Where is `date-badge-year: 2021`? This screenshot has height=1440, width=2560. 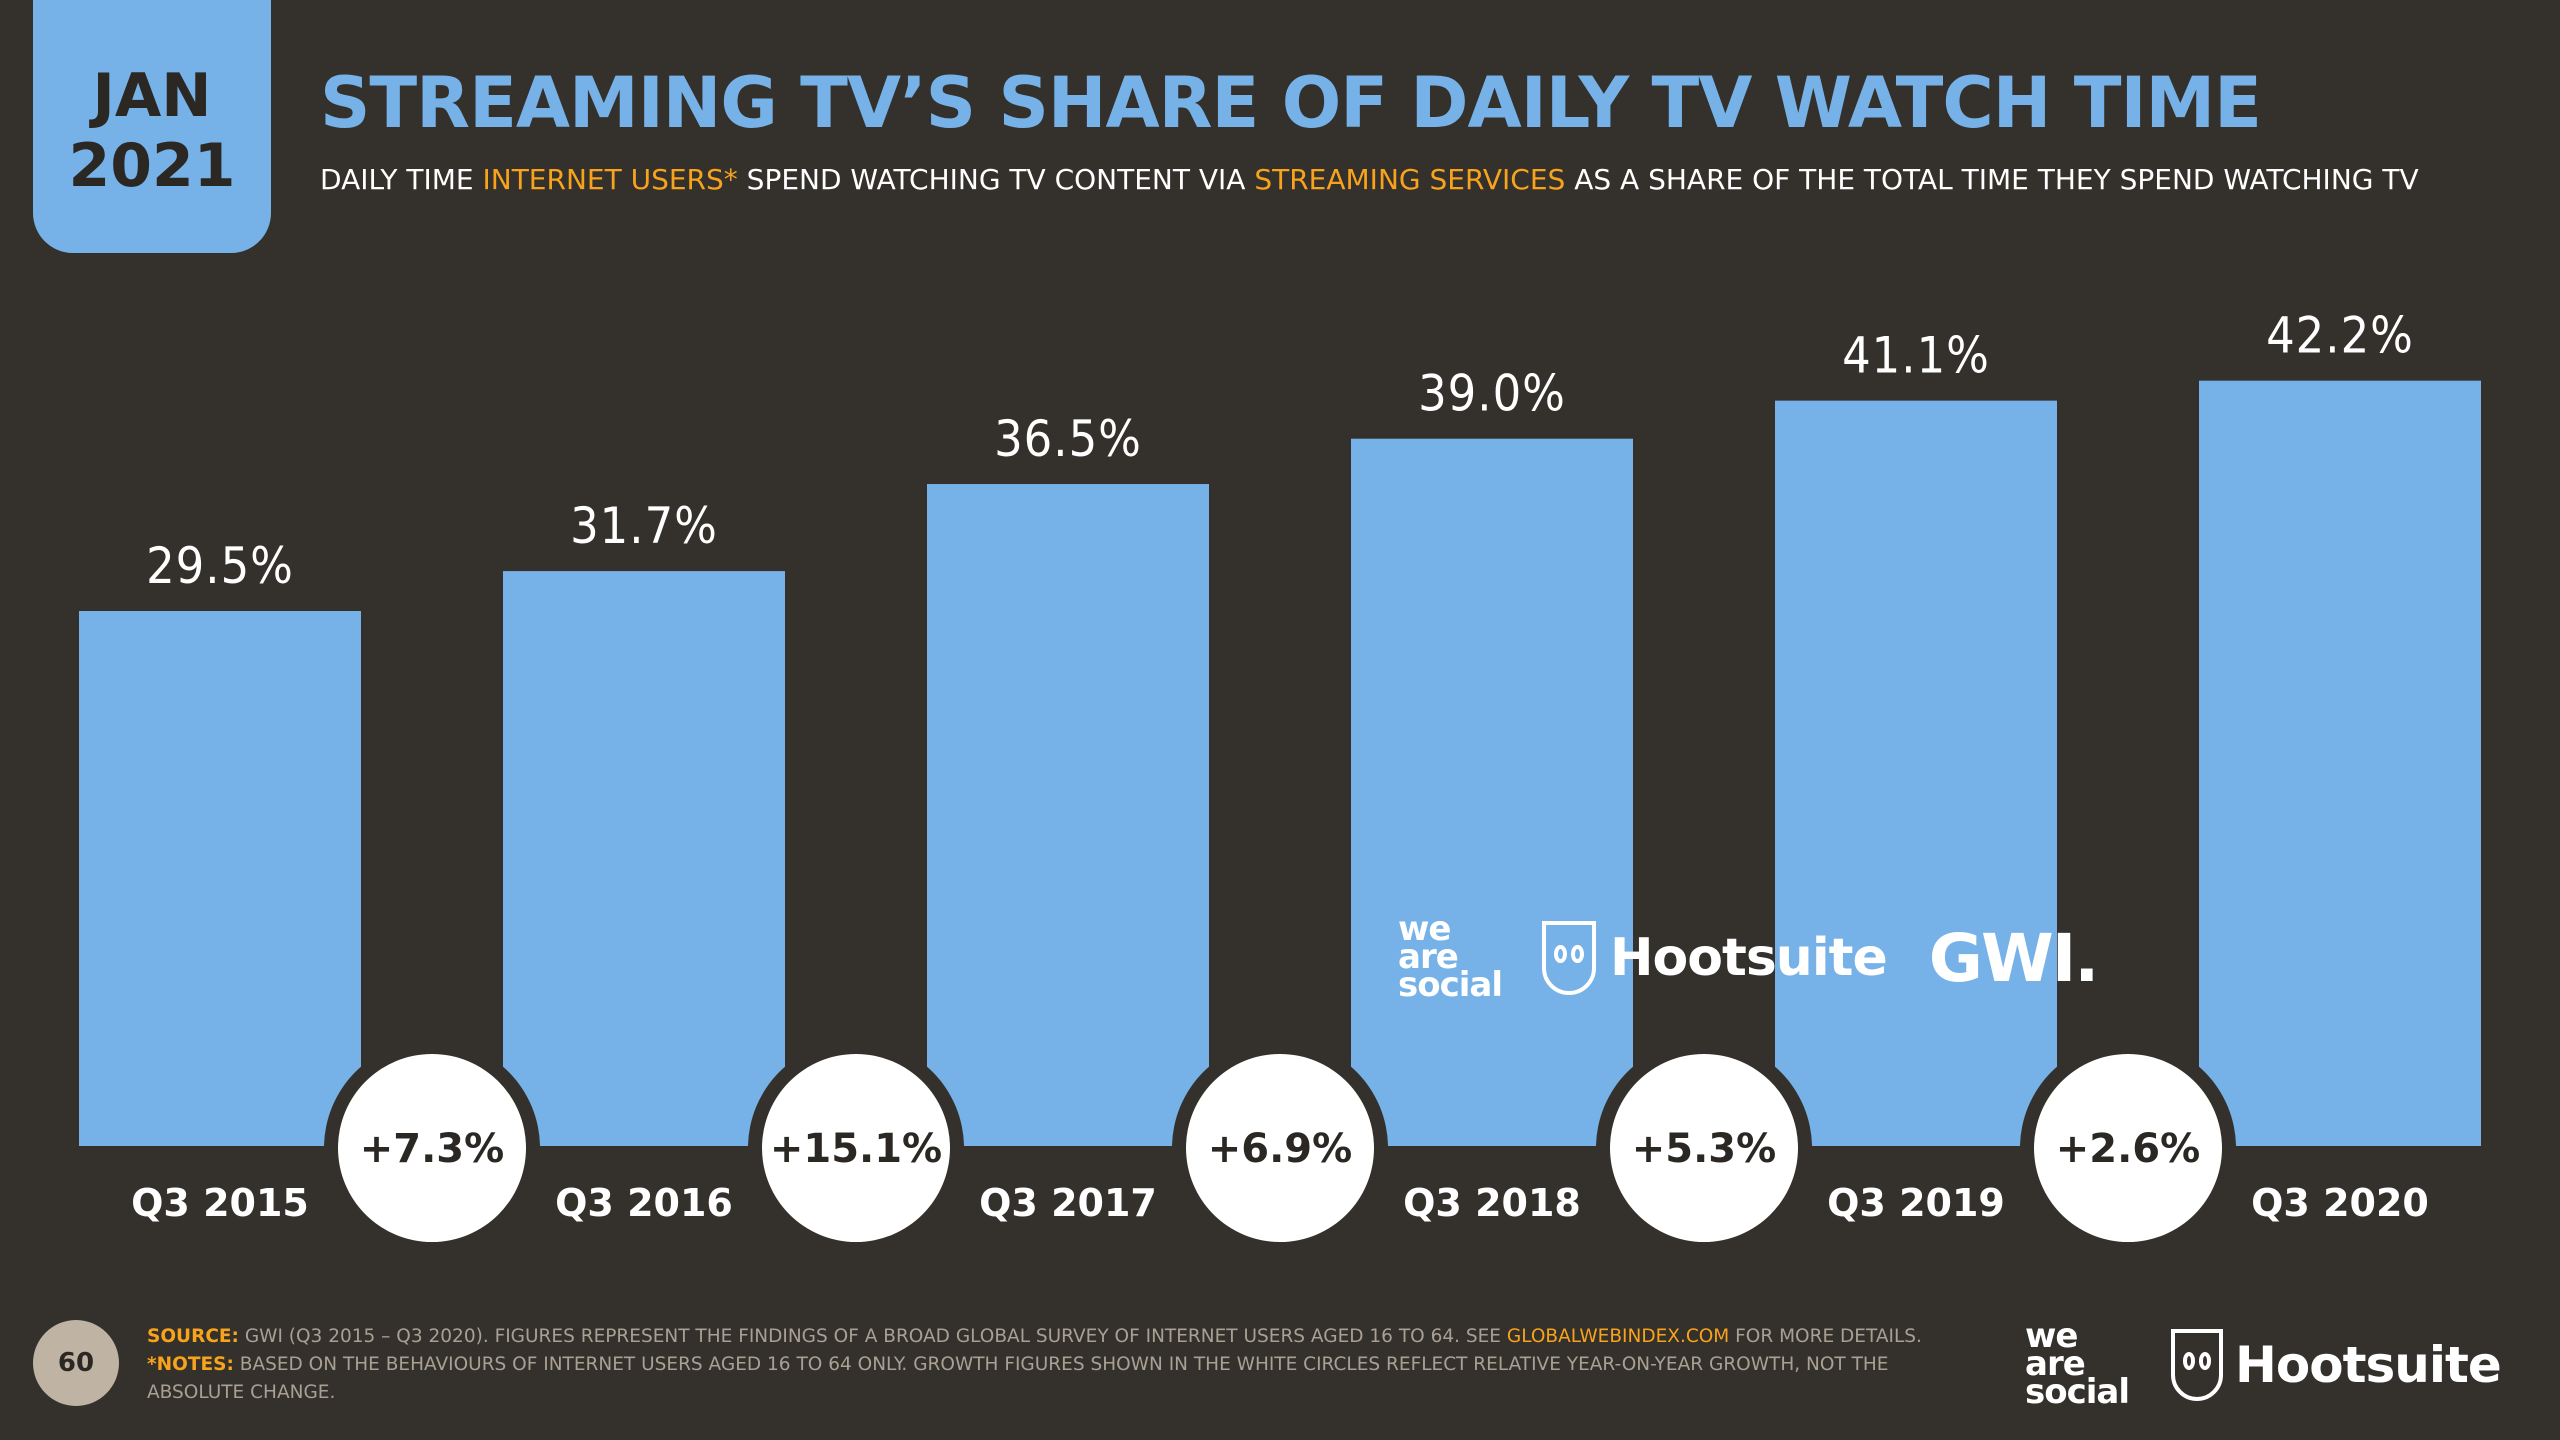
date-badge-year: 2021 is located at coordinates (152, 165).